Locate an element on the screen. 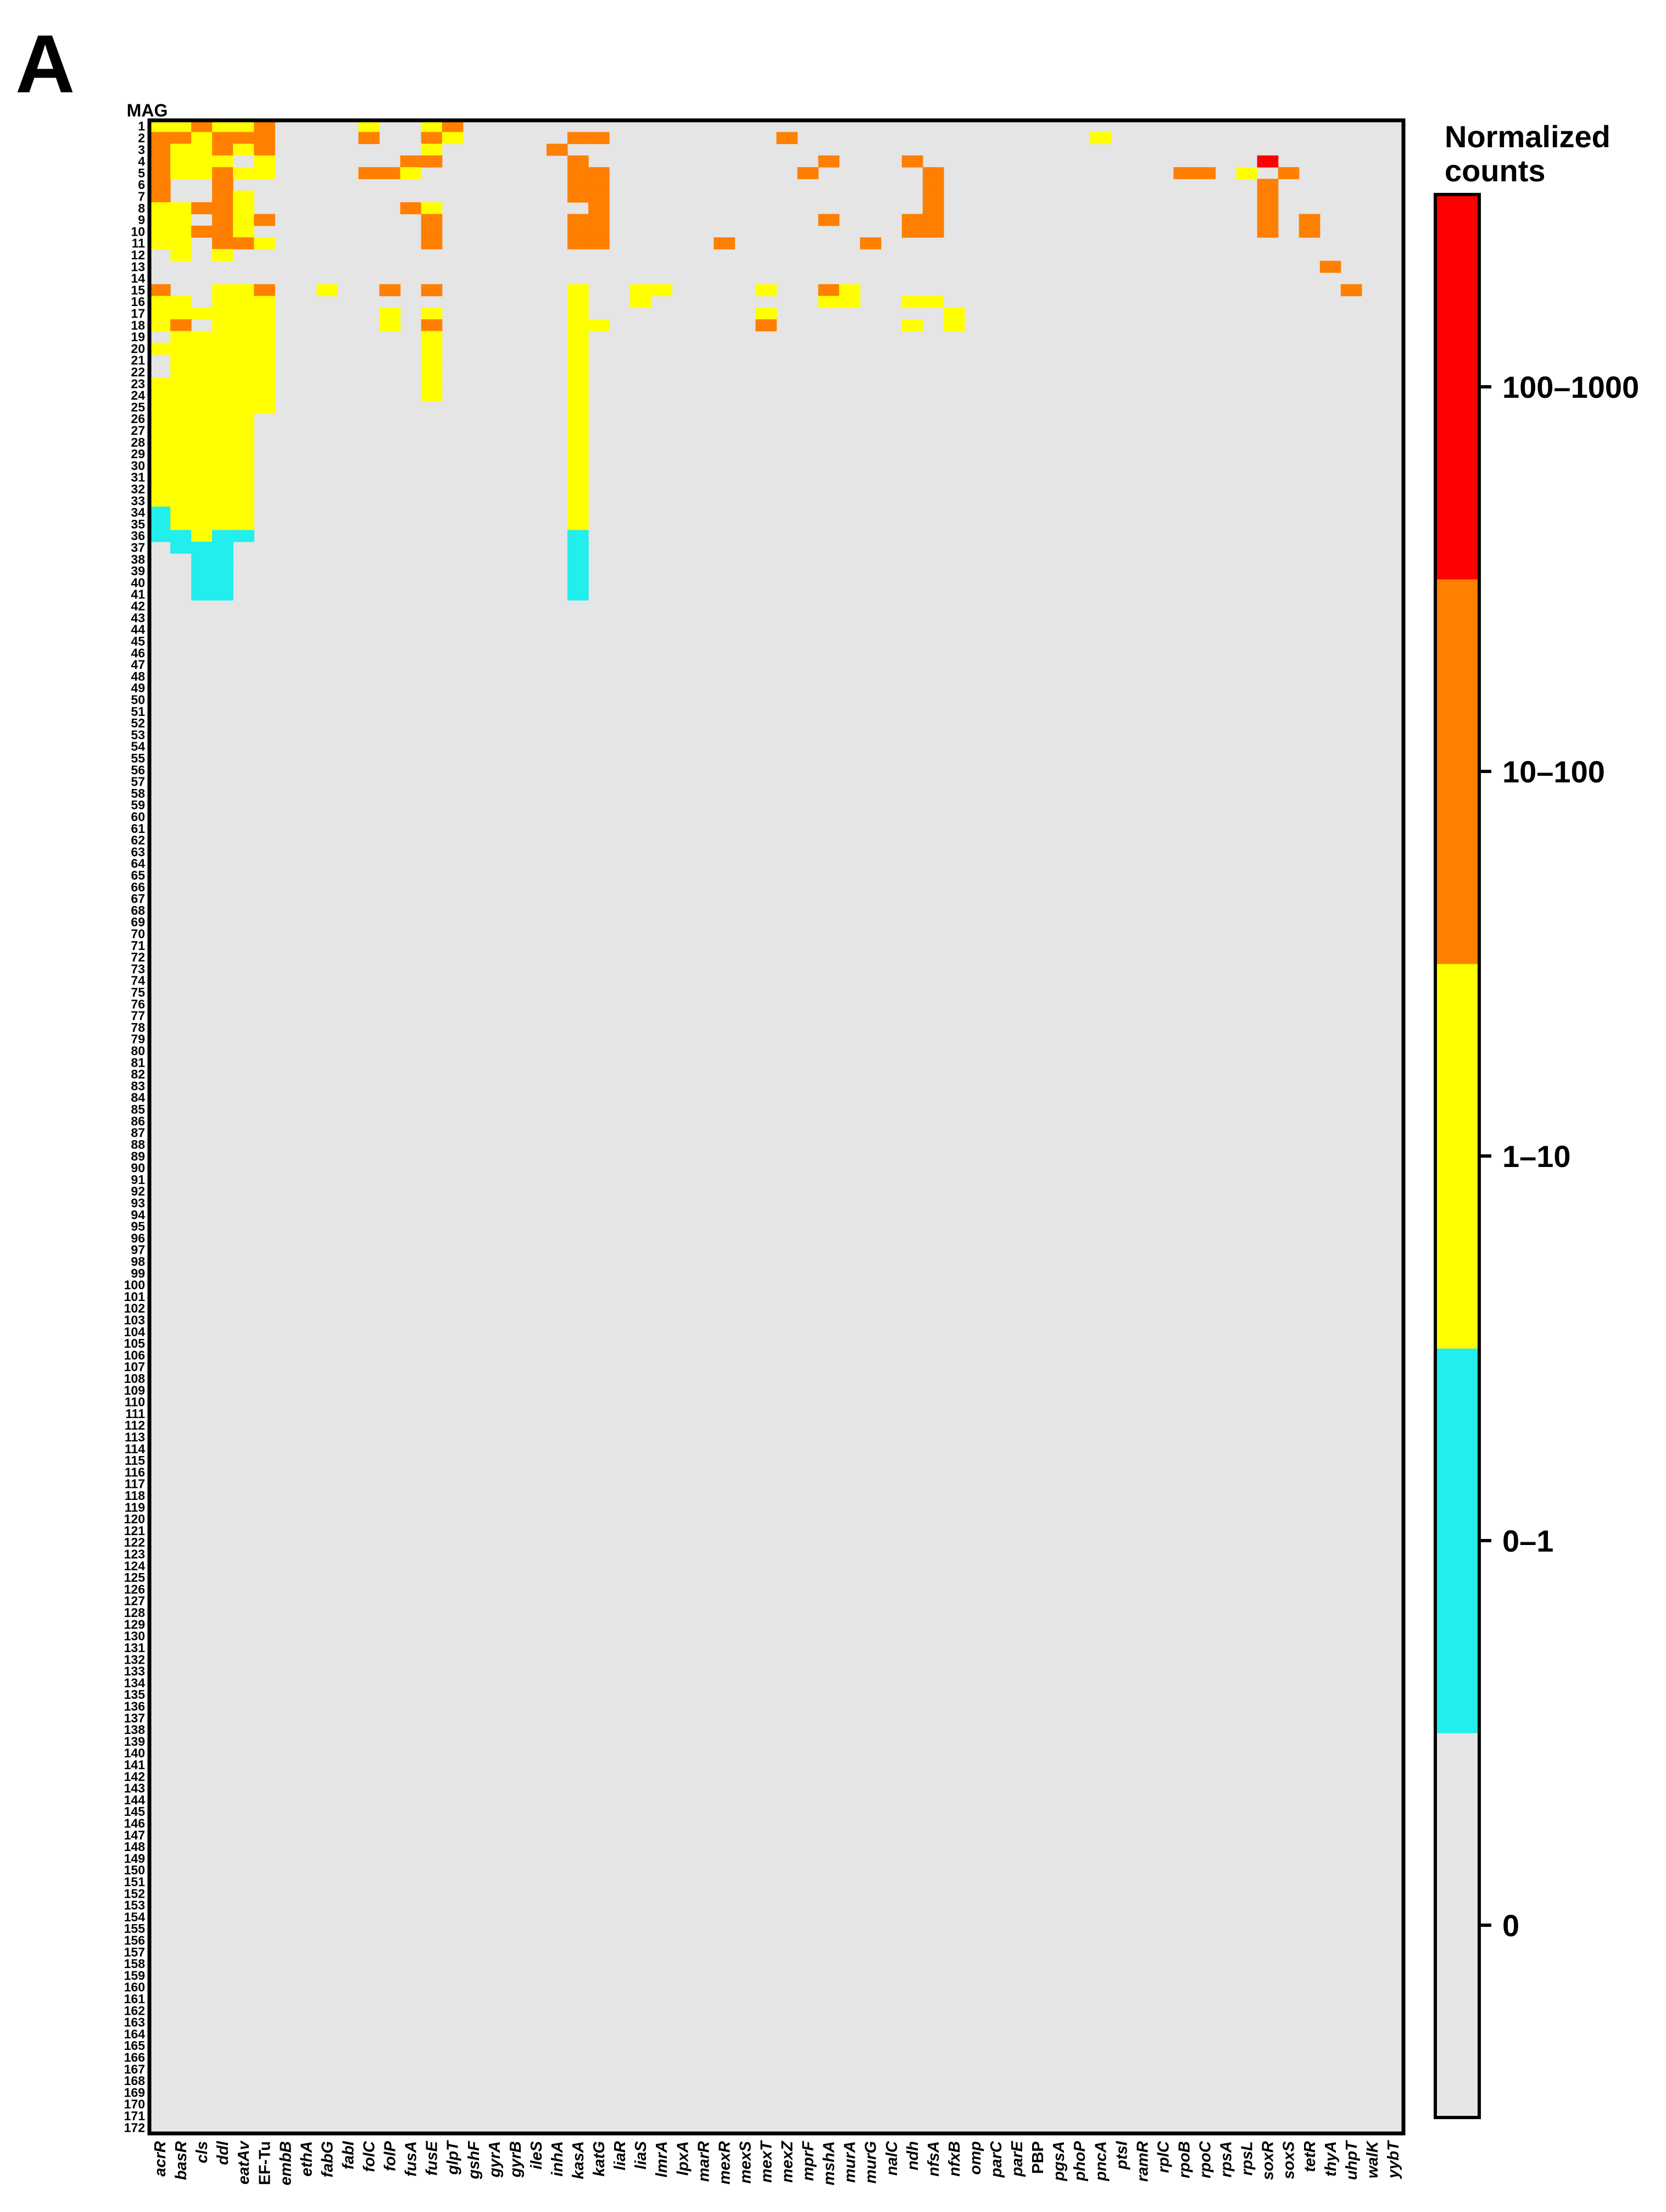  cell-mag-27-acrR is located at coordinates (160, 430).